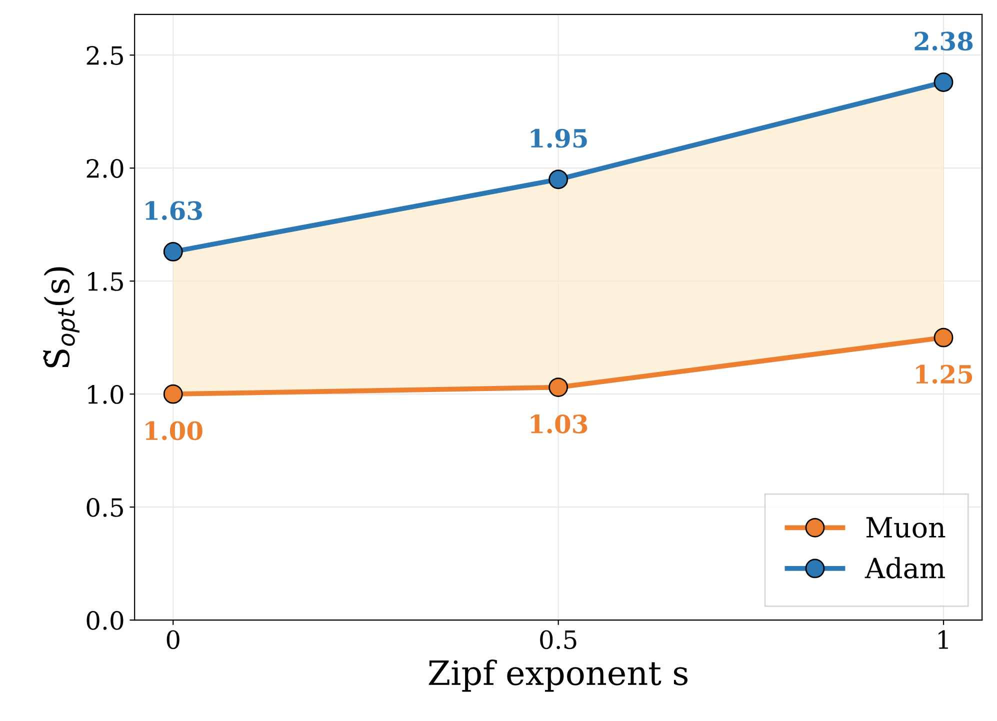 Image resolution: width=997 pixels, height=721 pixels. What do you see at coordinates (558, 138) in the screenshot?
I see `data-label: 1.95` at bounding box center [558, 138].